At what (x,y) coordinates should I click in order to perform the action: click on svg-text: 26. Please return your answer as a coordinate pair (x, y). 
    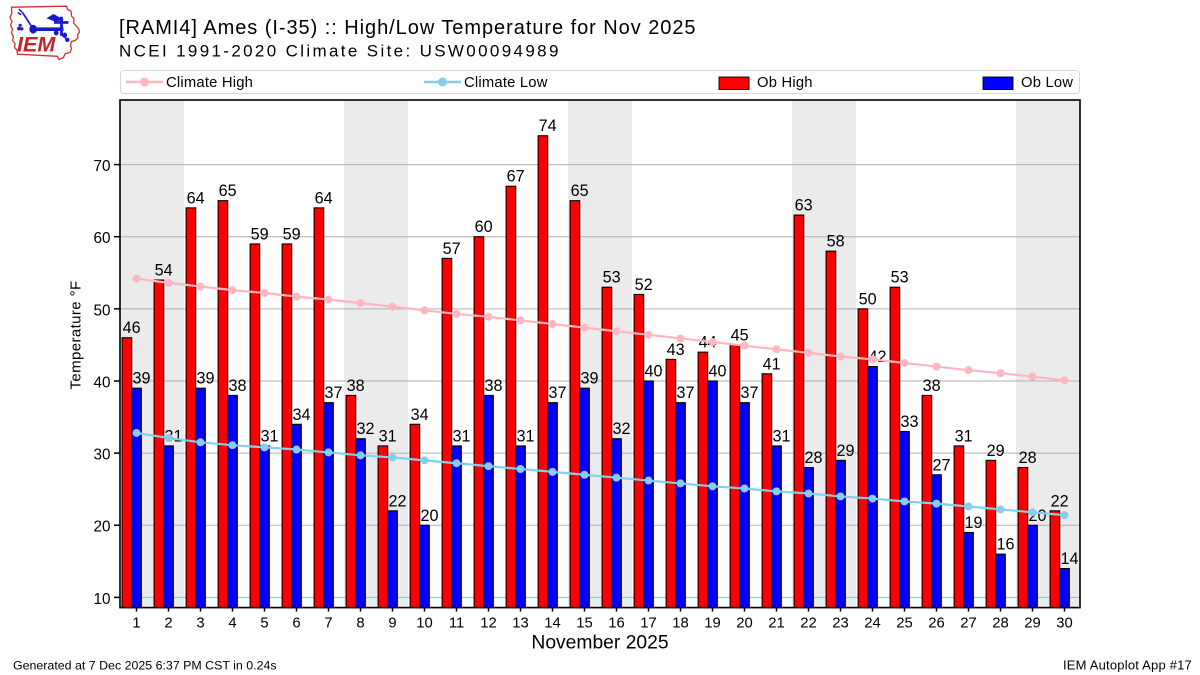
    Looking at the image, I should click on (936, 623).